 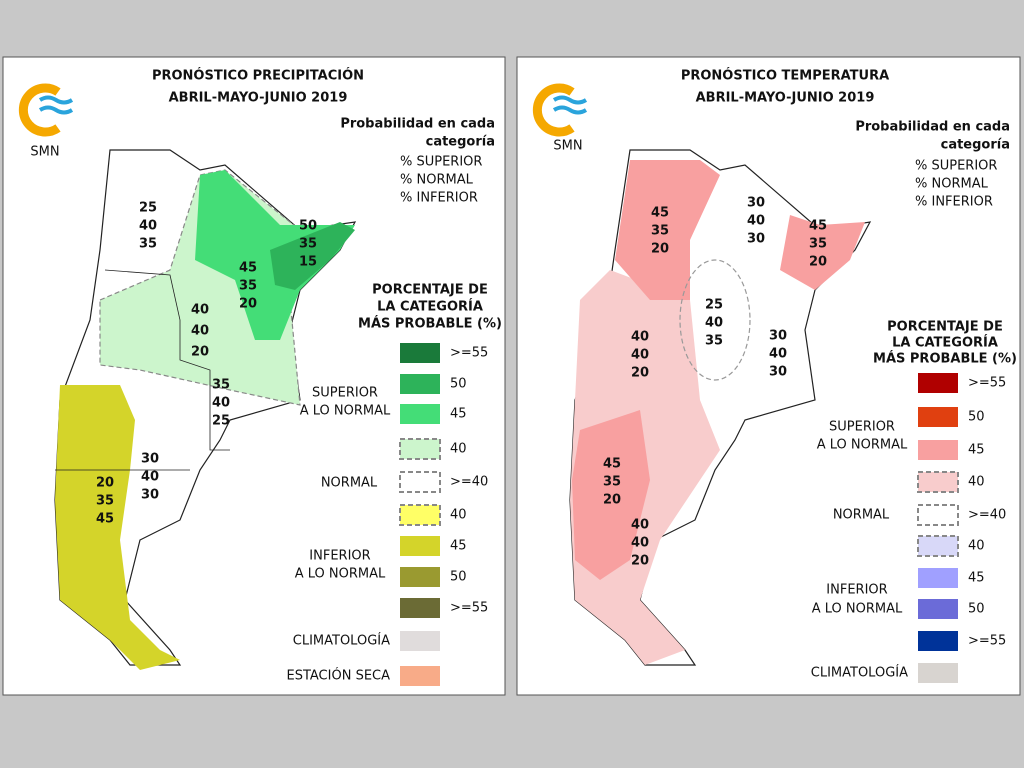 I want to click on key-line: % INFERIOR, so click(x=954, y=202).